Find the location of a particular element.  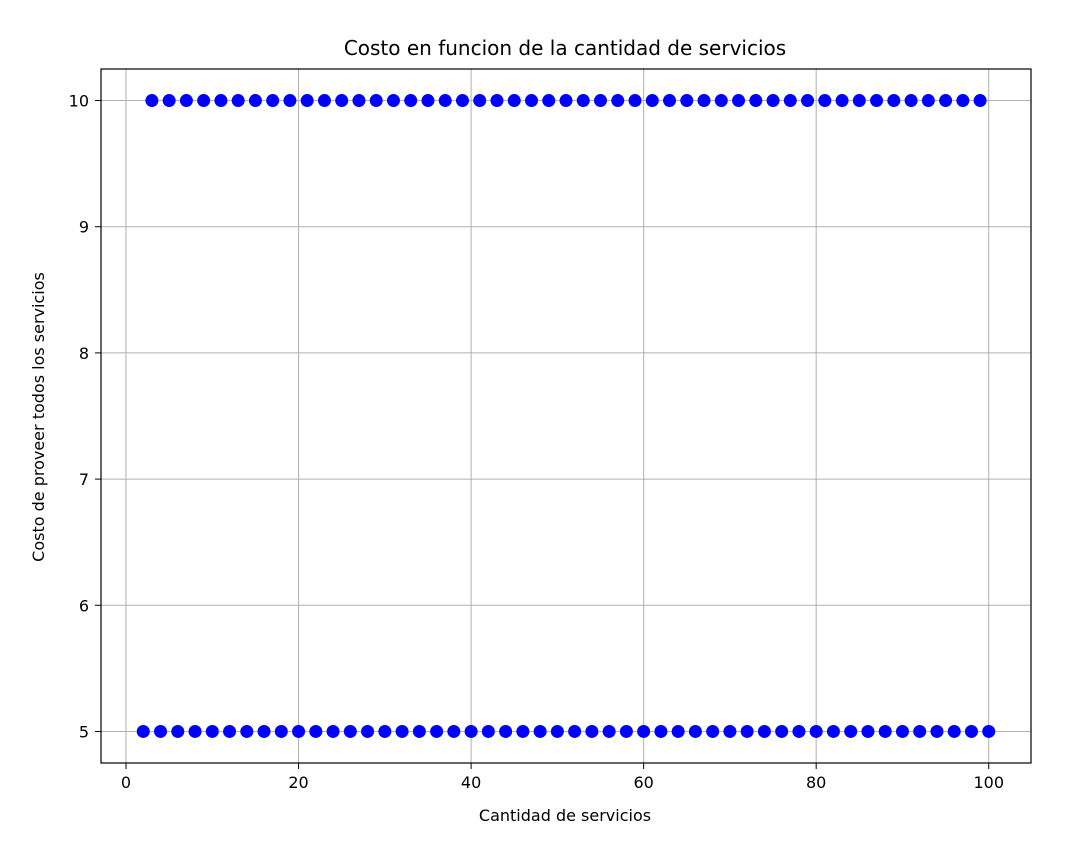

y-tick-label: 10 is located at coordinates (79, 101).